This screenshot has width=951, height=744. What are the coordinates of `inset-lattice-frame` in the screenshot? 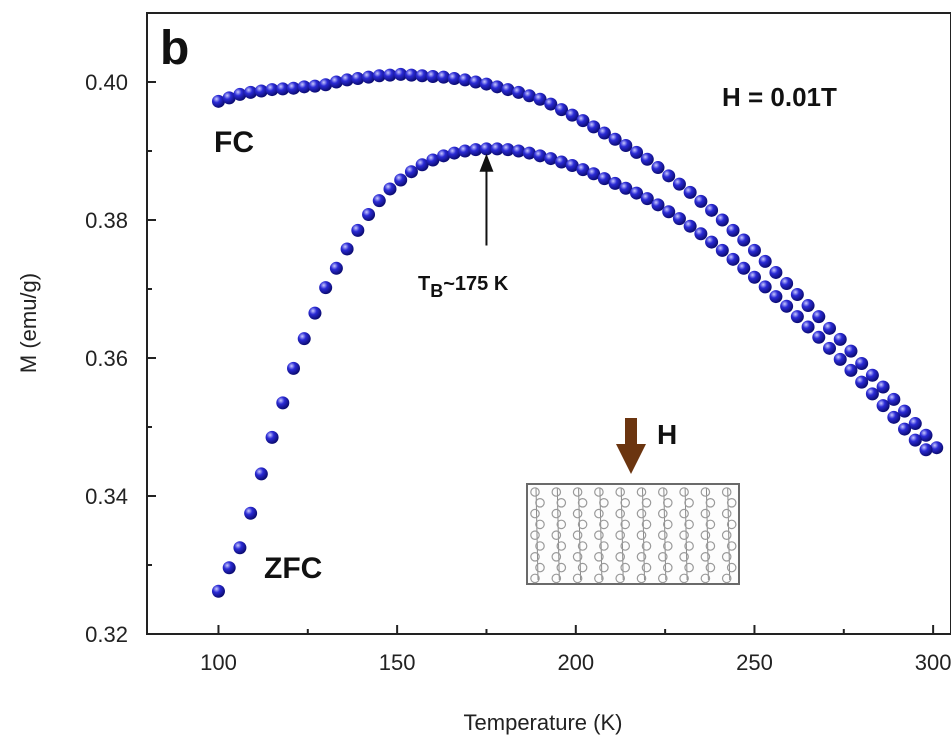 It's located at (633, 534).